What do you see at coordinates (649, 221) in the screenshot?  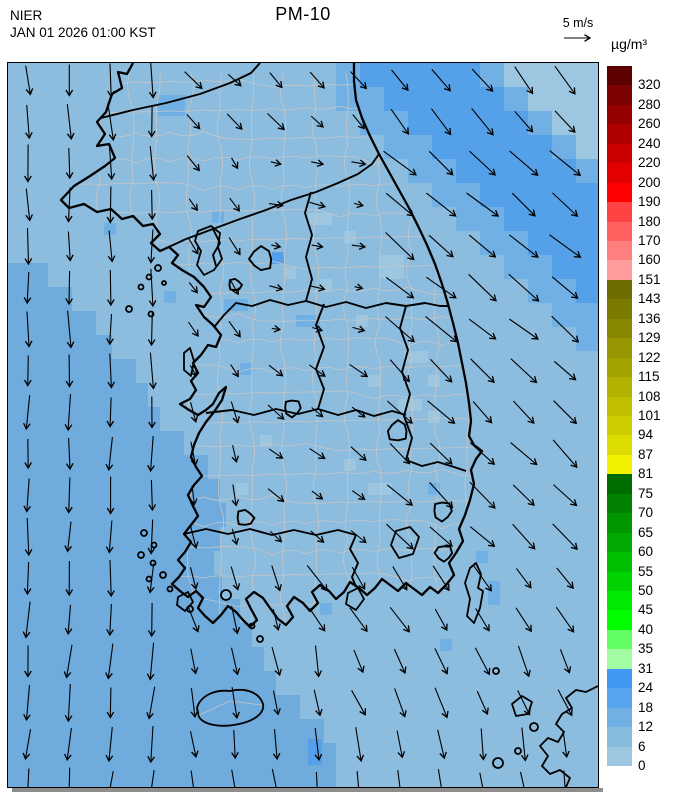 I see `colorbar-tick-label: 180` at bounding box center [649, 221].